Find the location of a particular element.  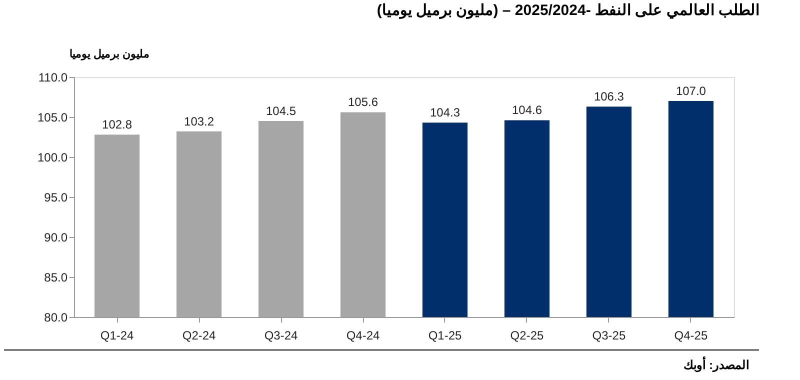

y-axis-title: مليون برميل يوميا is located at coordinates (110, 54).